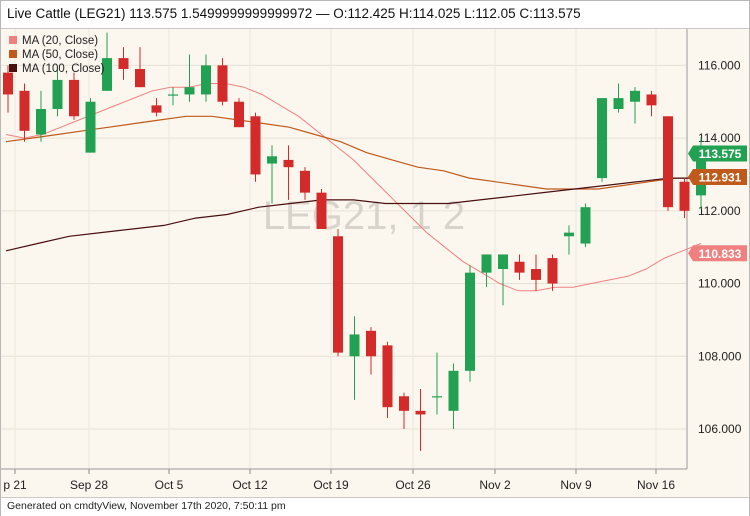 This screenshot has width=750, height=516. I want to click on x-tick-label: Nov 9, so click(576, 485).